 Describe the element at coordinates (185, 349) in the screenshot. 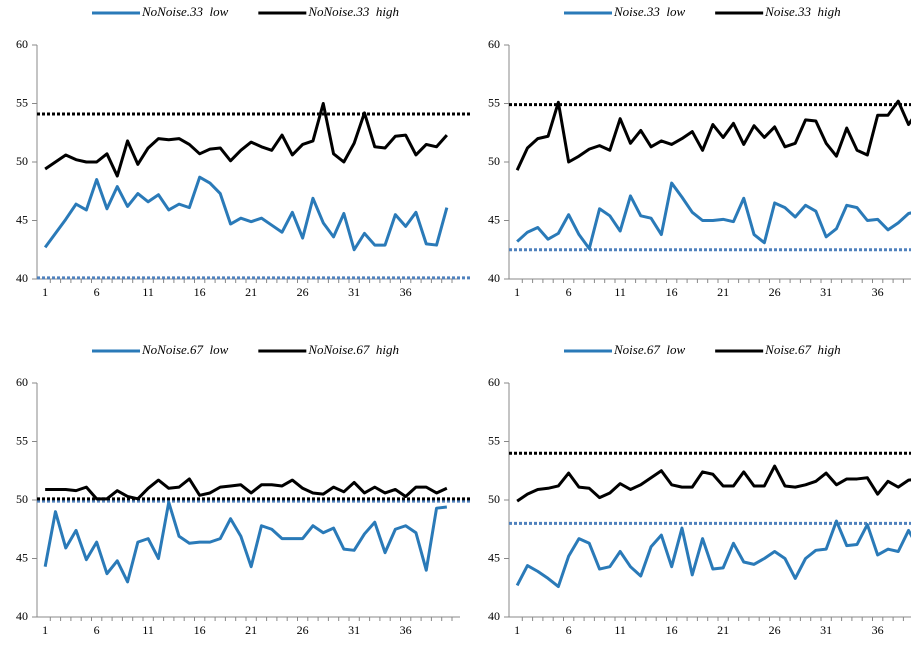

I see `legend-label: NoNoise.67 low` at that location.